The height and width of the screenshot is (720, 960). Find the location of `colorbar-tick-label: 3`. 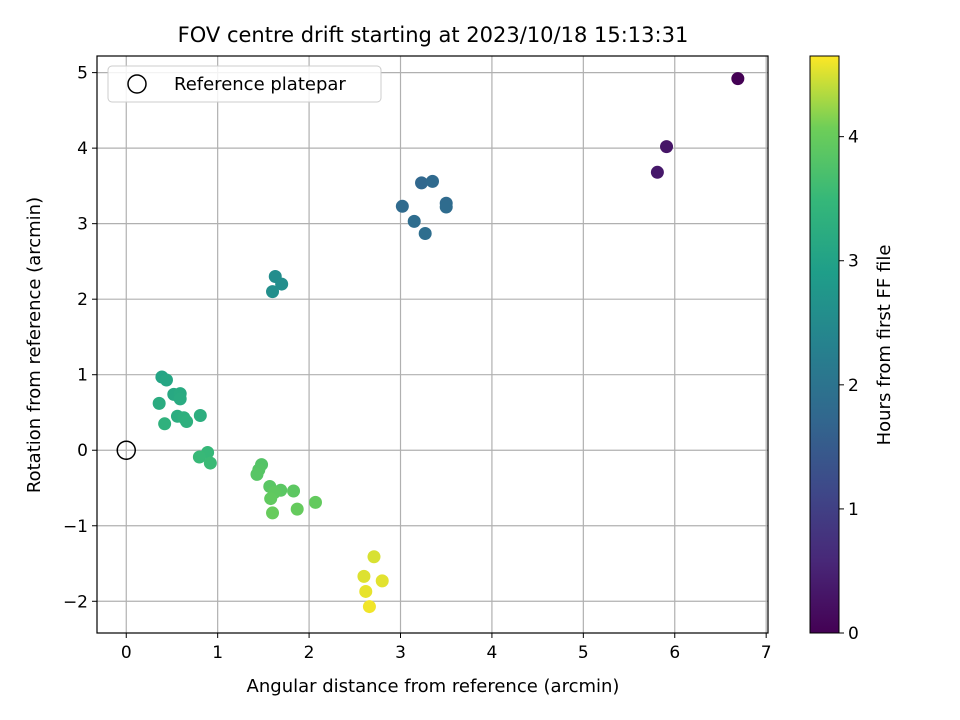

colorbar-tick-label: 3 is located at coordinates (853, 262).